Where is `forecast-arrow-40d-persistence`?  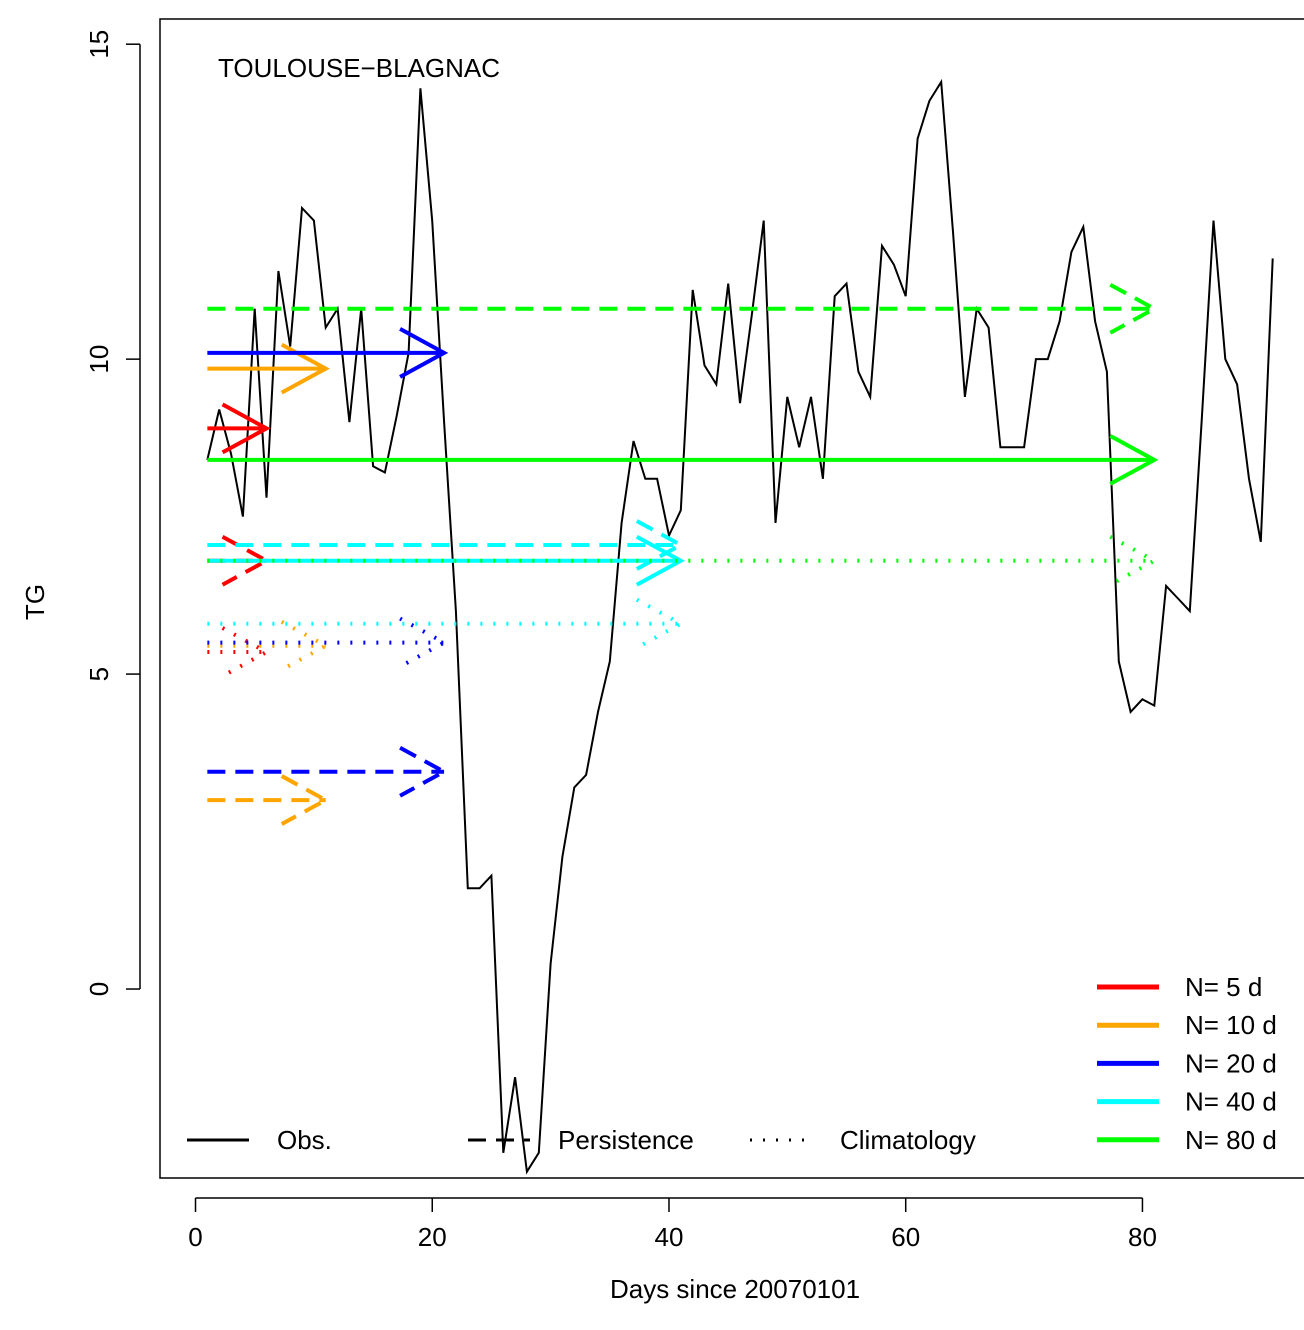 forecast-arrow-40d-persistence is located at coordinates (446, 545).